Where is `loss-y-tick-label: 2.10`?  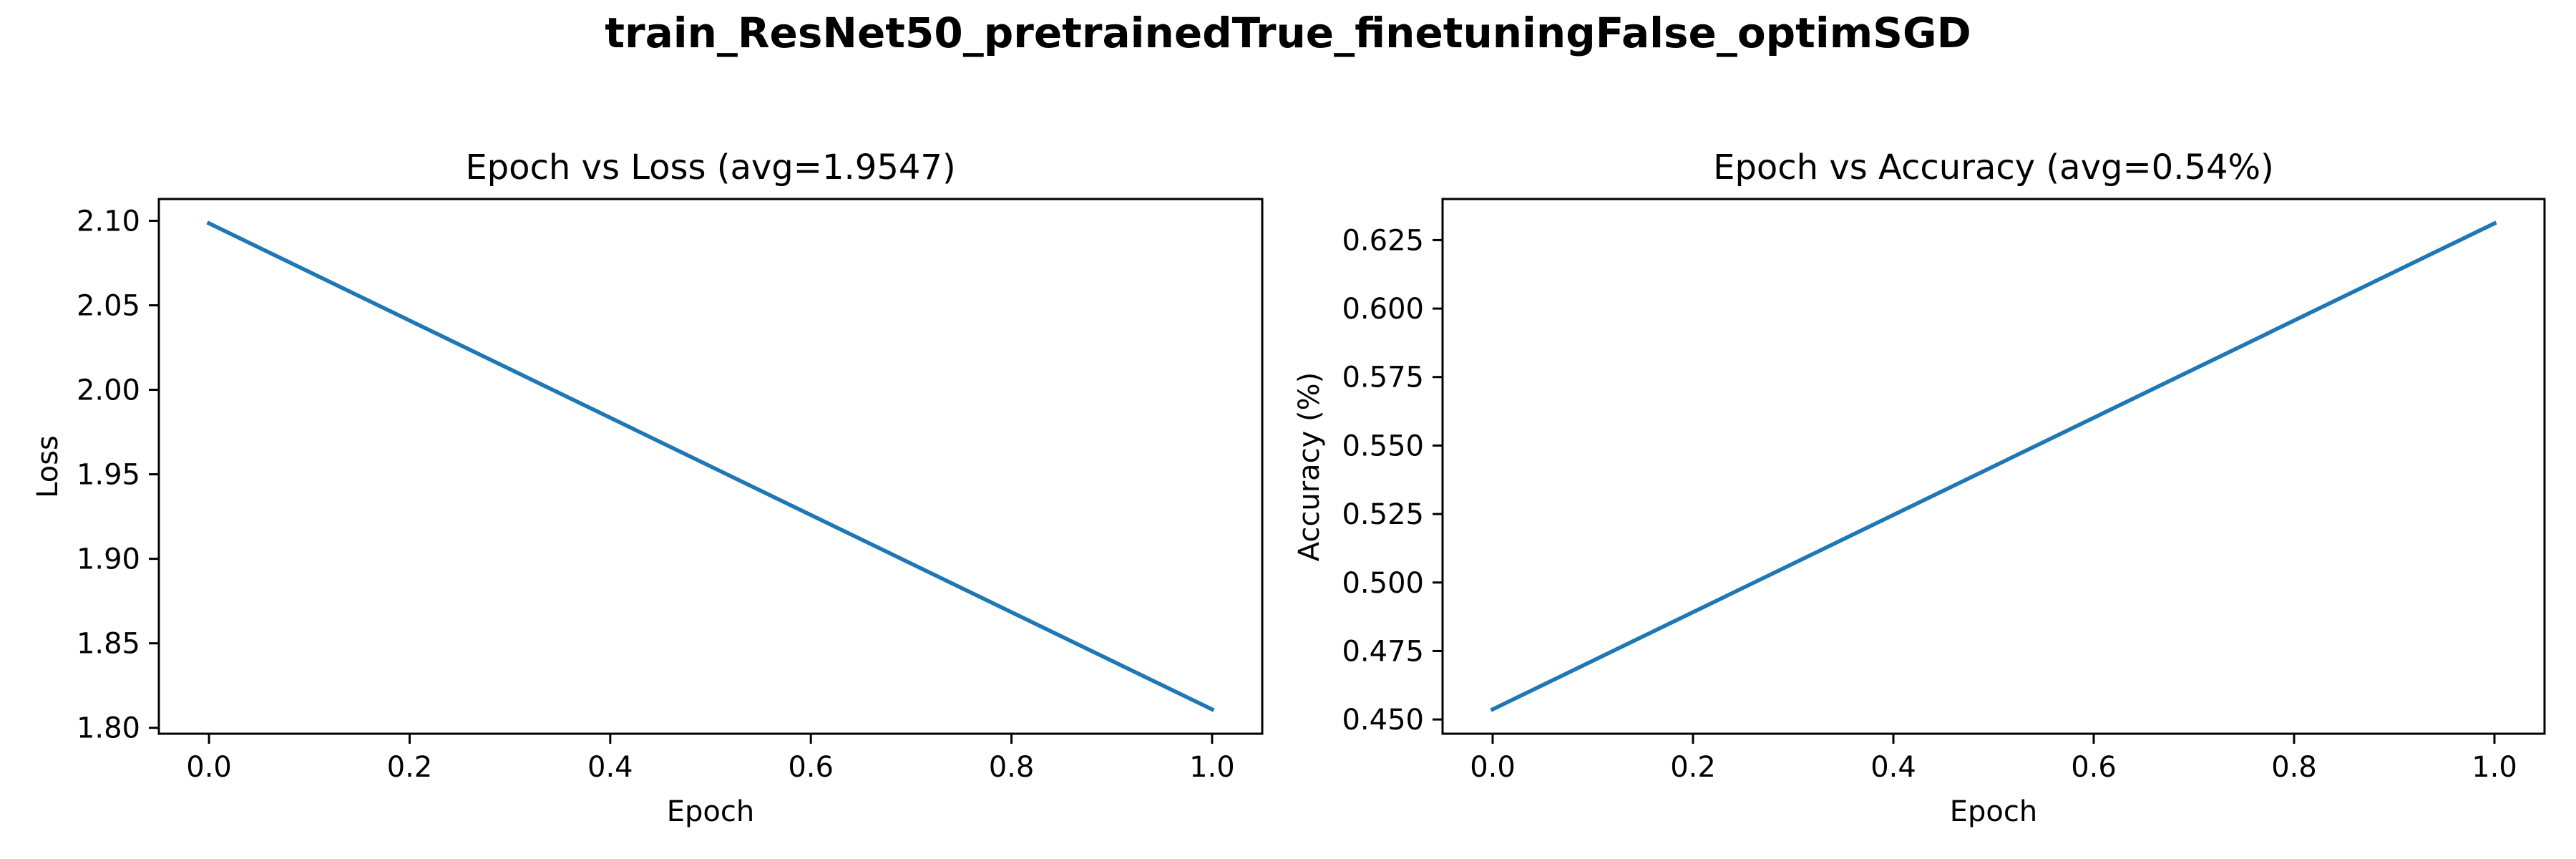
loss-y-tick-label: 2.10 is located at coordinates (108, 221).